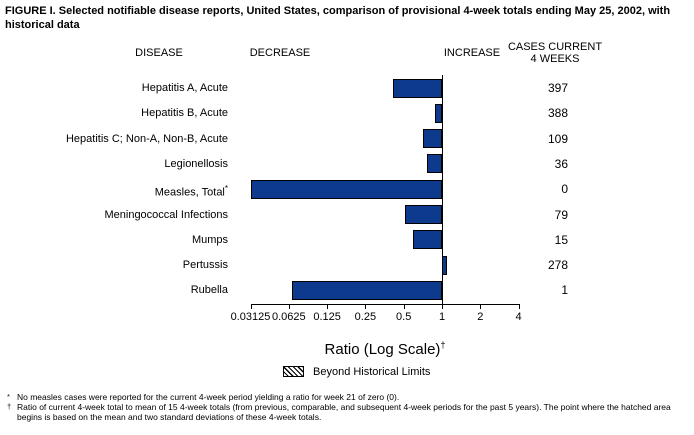  What do you see at coordinates (564, 189) in the screenshot?
I see `cases-count-value: 0` at bounding box center [564, 189].